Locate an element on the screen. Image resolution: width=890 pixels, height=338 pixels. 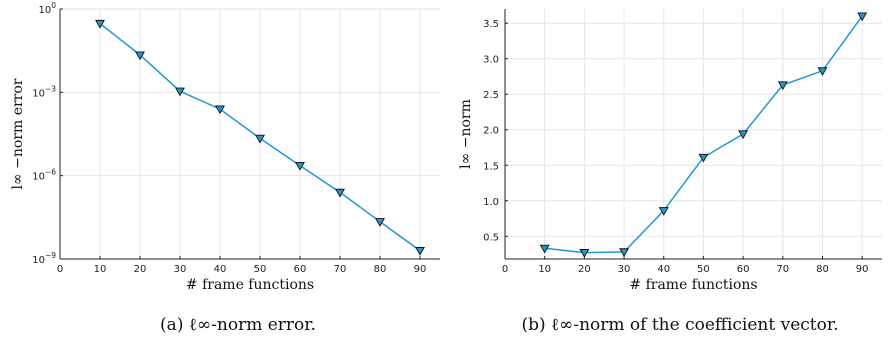
y-tick-exponent: −6 is located at coordinates (50, 172).